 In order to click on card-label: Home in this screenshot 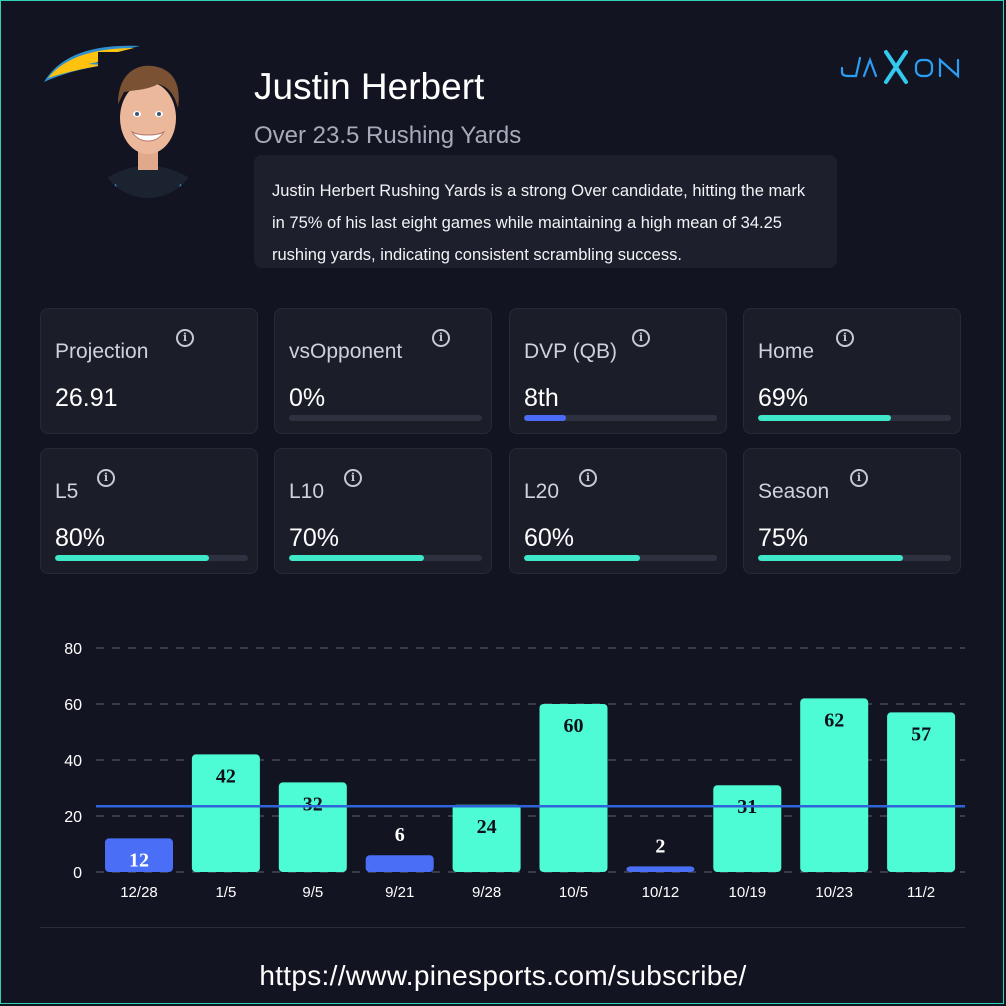, I will do `click(786, 351)`.